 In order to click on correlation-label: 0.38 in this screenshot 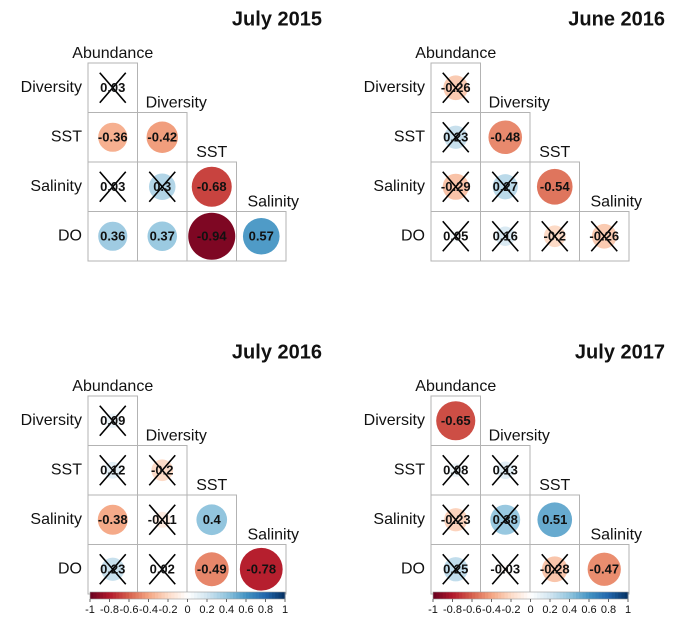, I will do `click(505, 519)`.